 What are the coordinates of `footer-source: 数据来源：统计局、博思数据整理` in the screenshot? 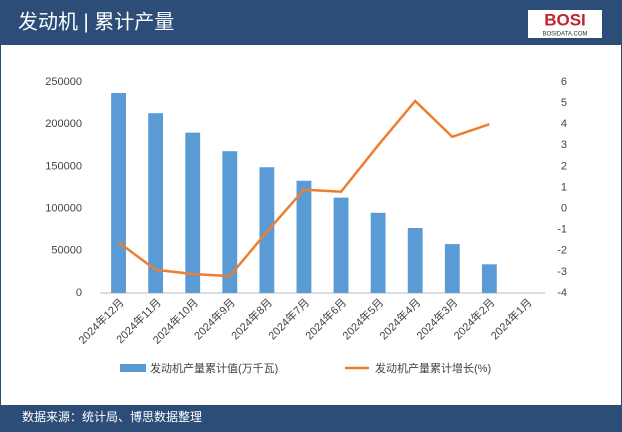 It's located at (112, 416).